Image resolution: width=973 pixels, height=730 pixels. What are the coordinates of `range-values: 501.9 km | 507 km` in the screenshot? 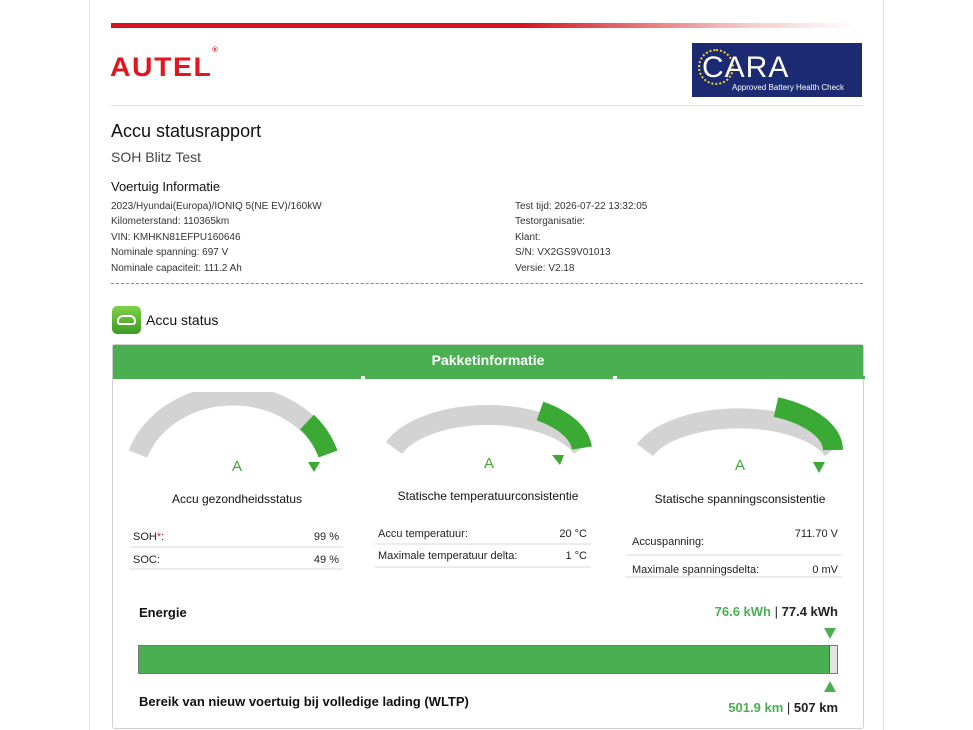 It's located at (783, 707).